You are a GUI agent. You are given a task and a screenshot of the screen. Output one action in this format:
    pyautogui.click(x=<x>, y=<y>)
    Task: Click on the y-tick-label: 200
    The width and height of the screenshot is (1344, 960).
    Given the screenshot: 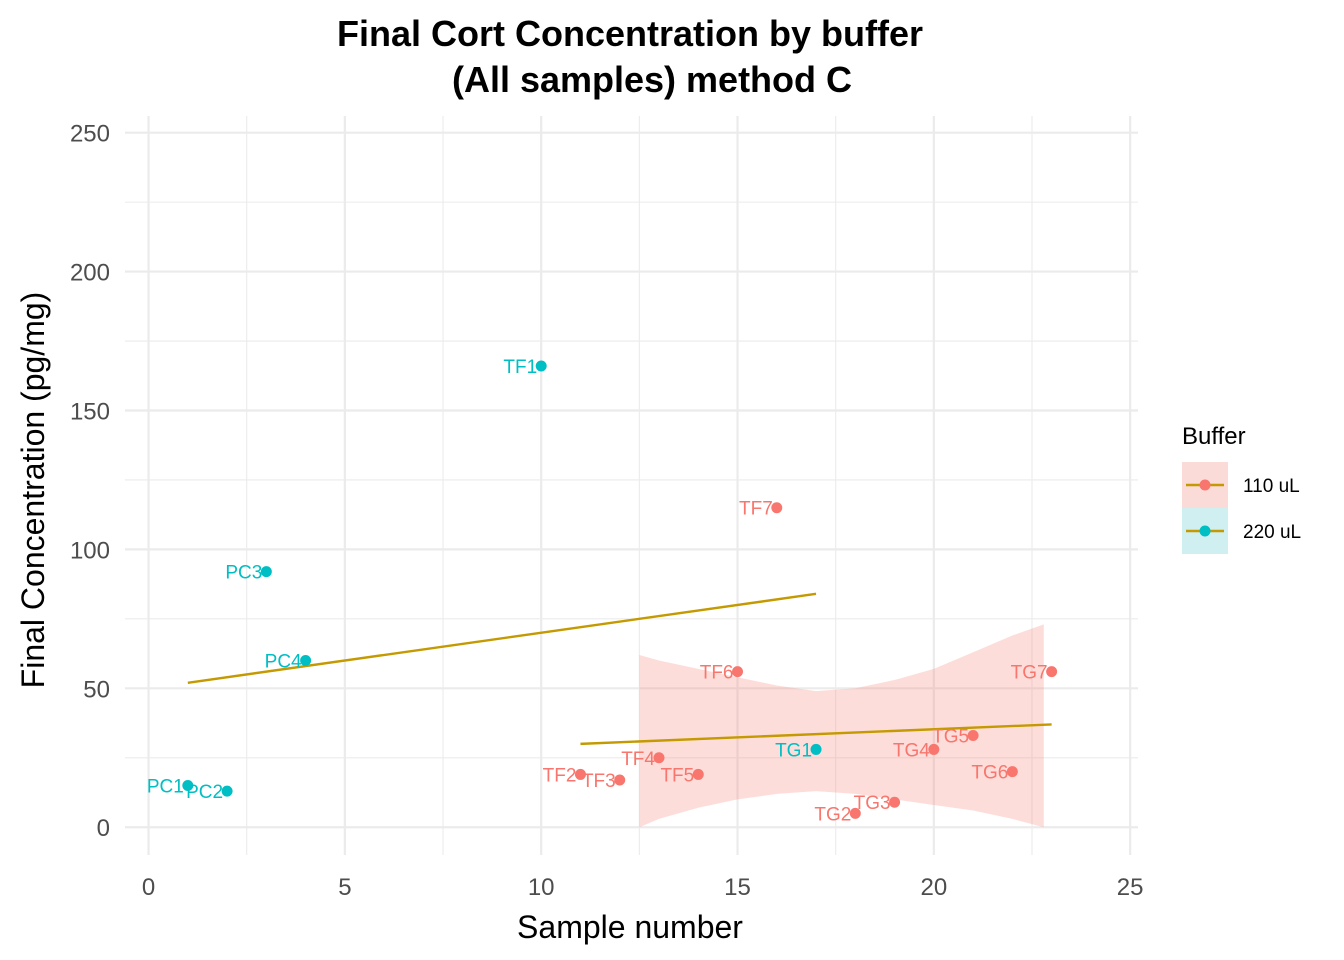 What is the action you would take?
    pyautogui.click(x=90, y=273)
    